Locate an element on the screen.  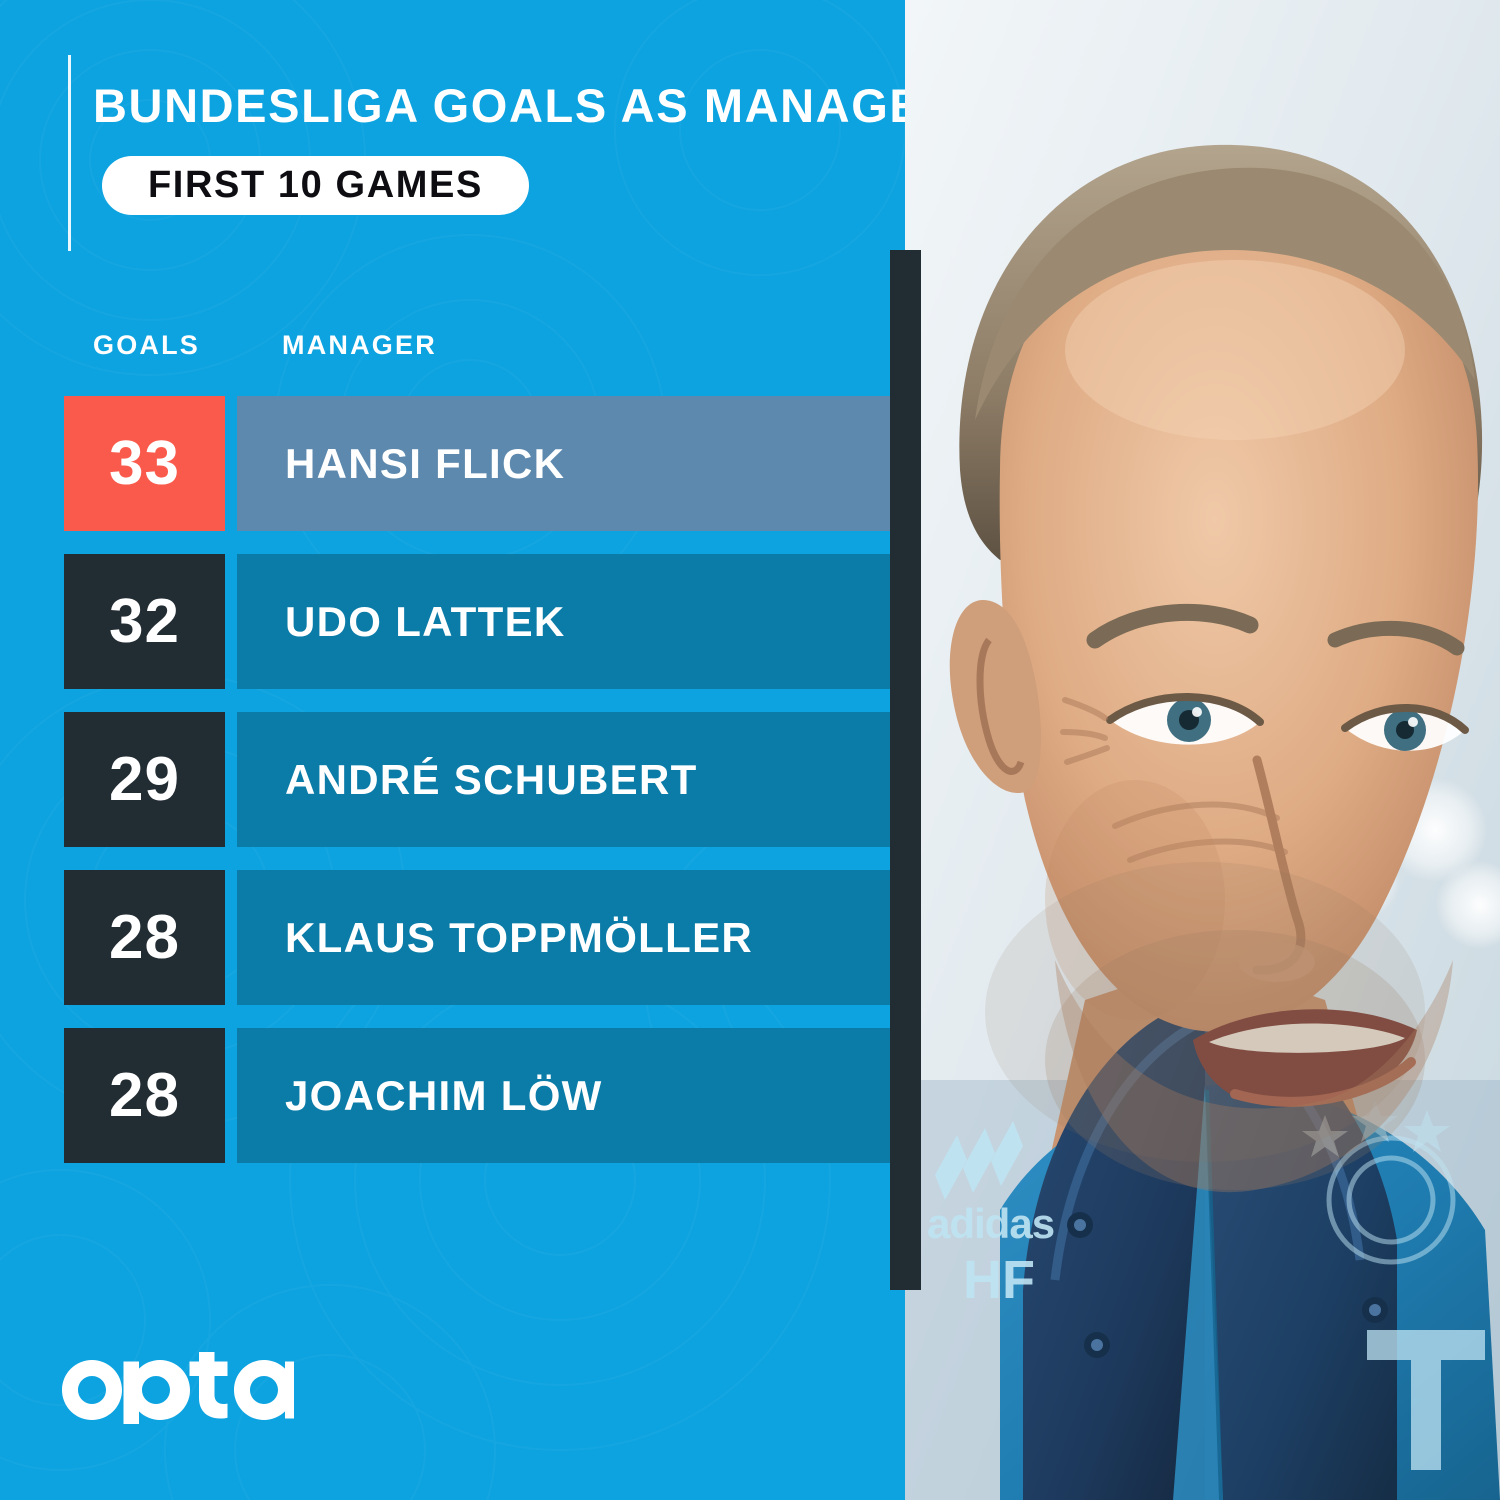
goals-cell: 33 is located at coordinates (144, 463).